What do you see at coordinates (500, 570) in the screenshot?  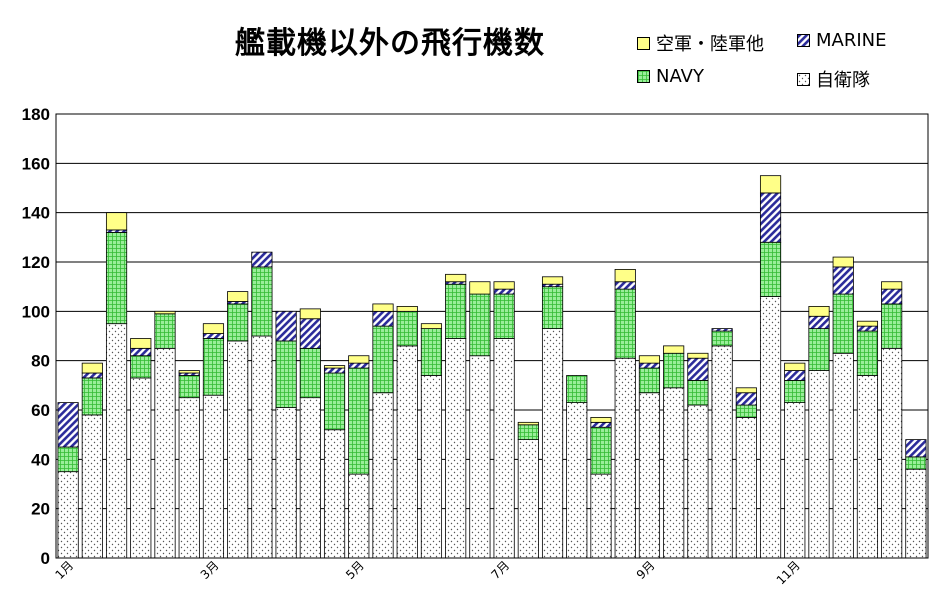 I see `x-tick-label: 7月` at bounding box center [500, 570].